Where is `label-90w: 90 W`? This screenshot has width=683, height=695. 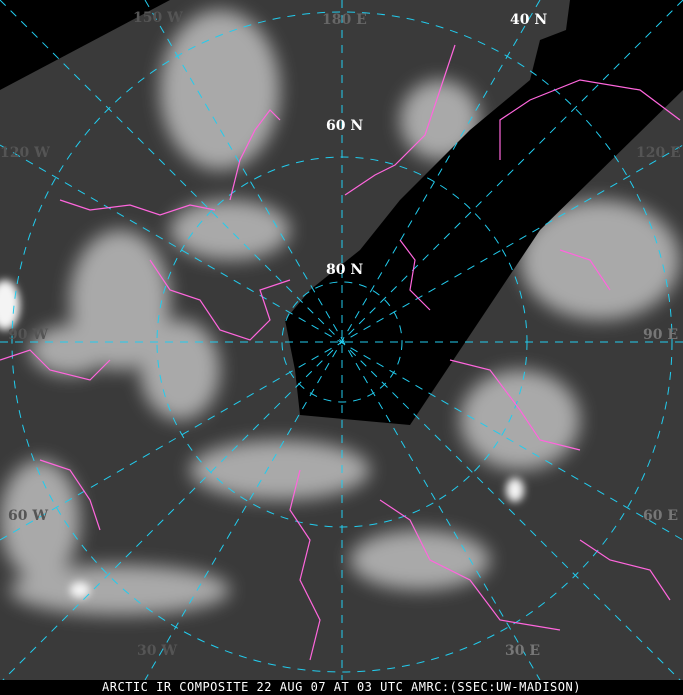 label-90w: 90 W is located at coordinates (28, 335).